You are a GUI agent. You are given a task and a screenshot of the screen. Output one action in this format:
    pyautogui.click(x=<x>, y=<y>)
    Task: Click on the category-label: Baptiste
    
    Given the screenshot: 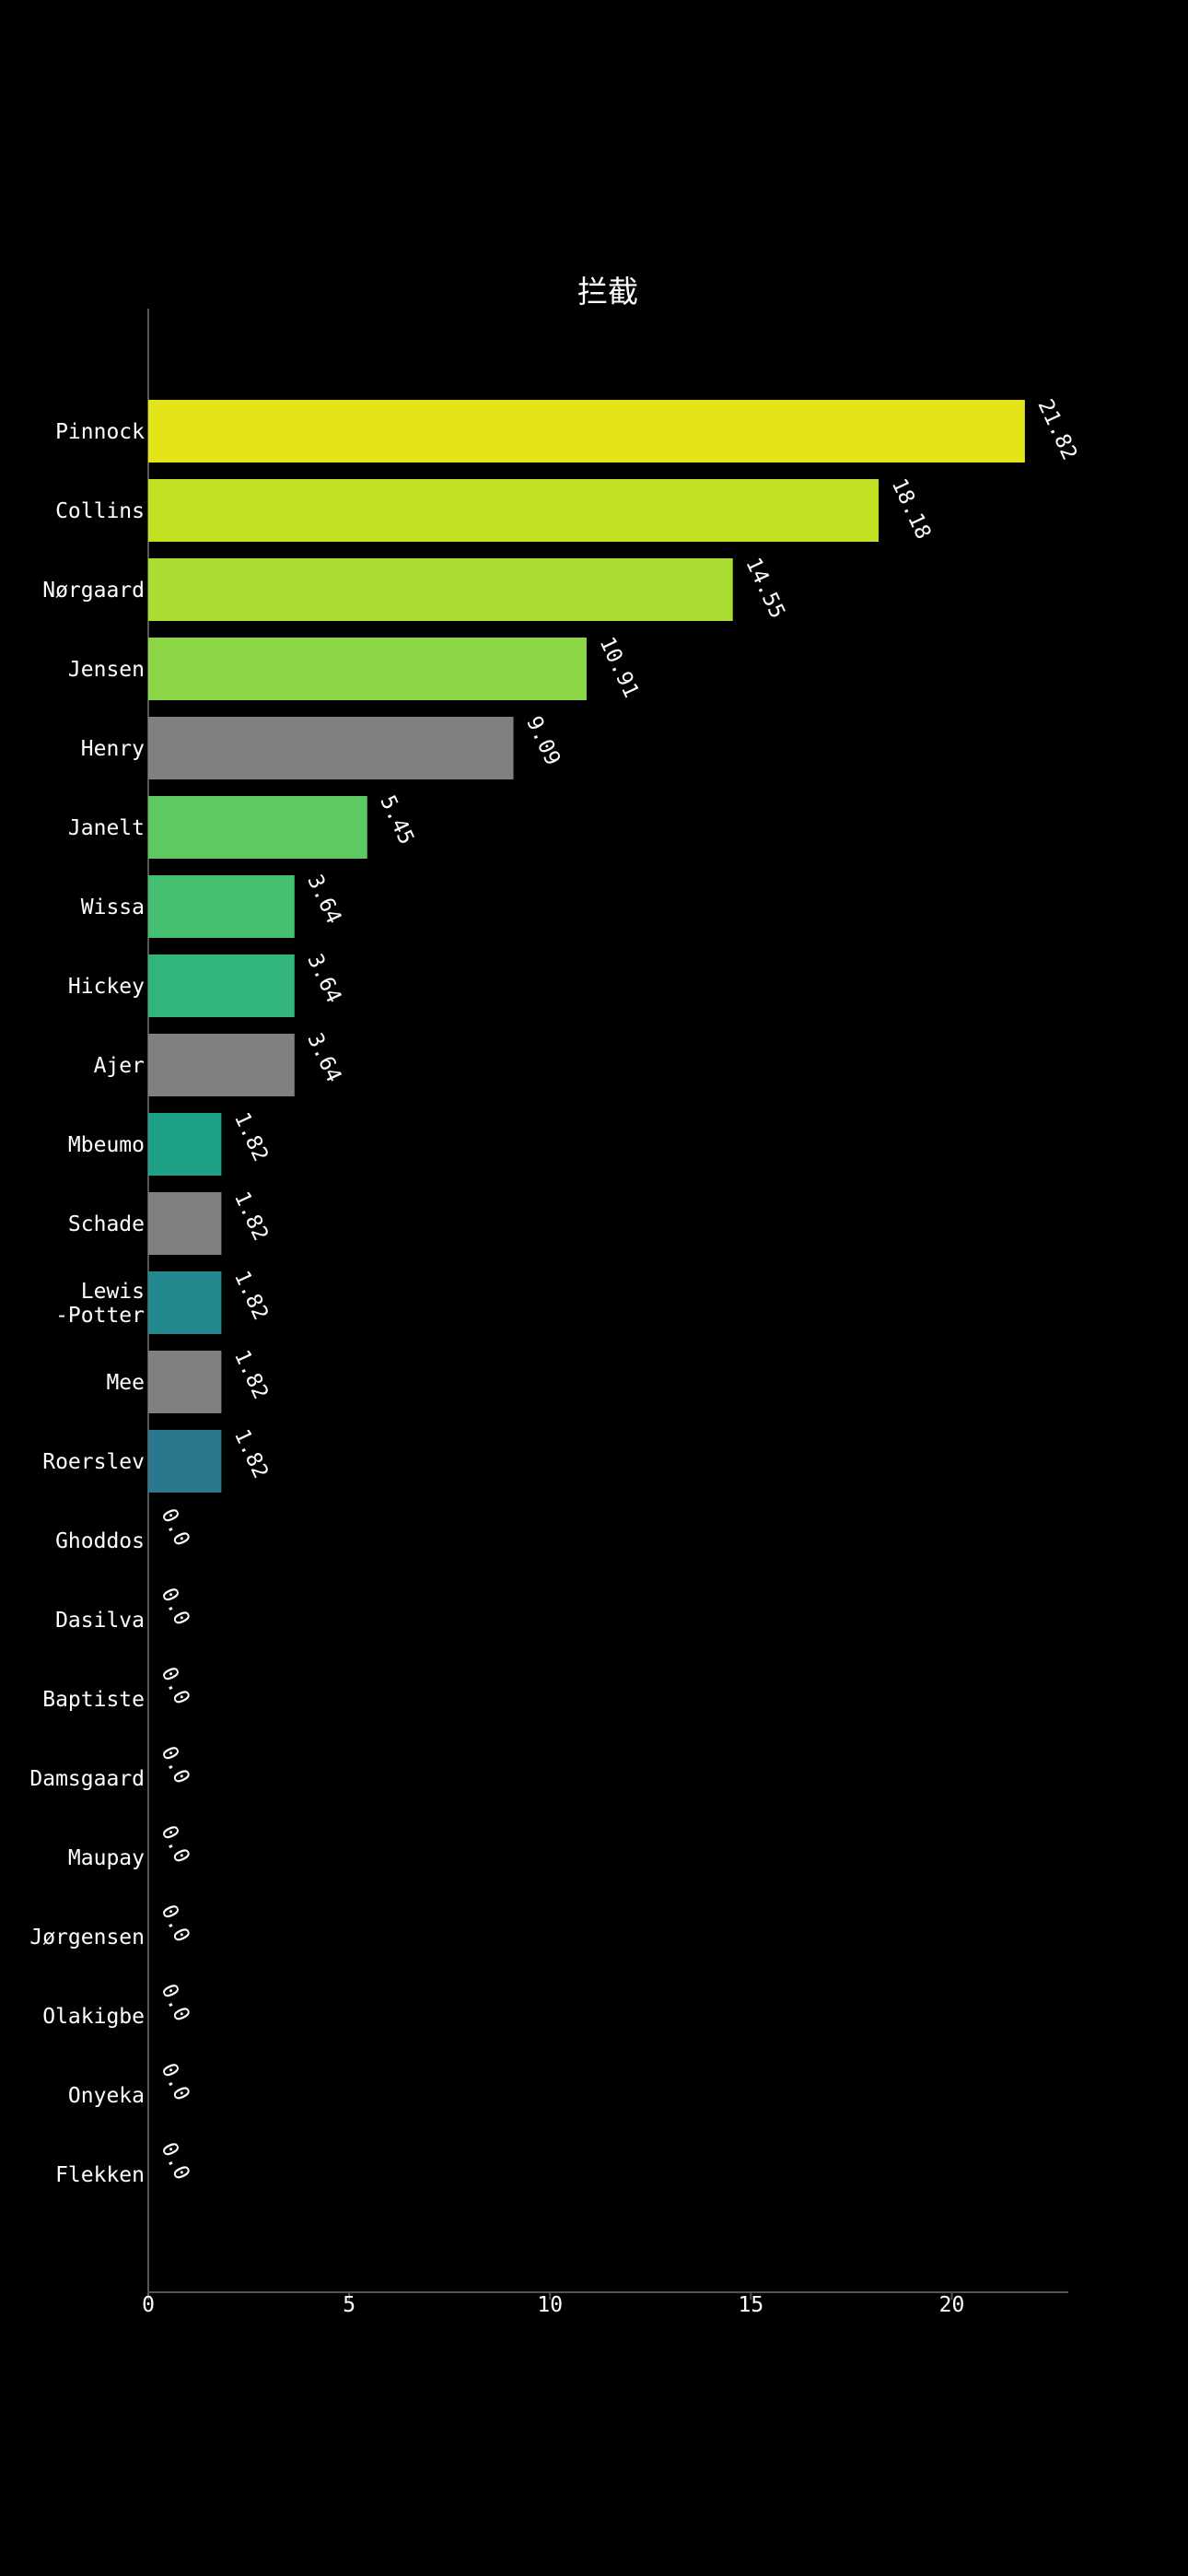 What is the action you would take?
    pyautogui.click(x=93, y=1700)
    